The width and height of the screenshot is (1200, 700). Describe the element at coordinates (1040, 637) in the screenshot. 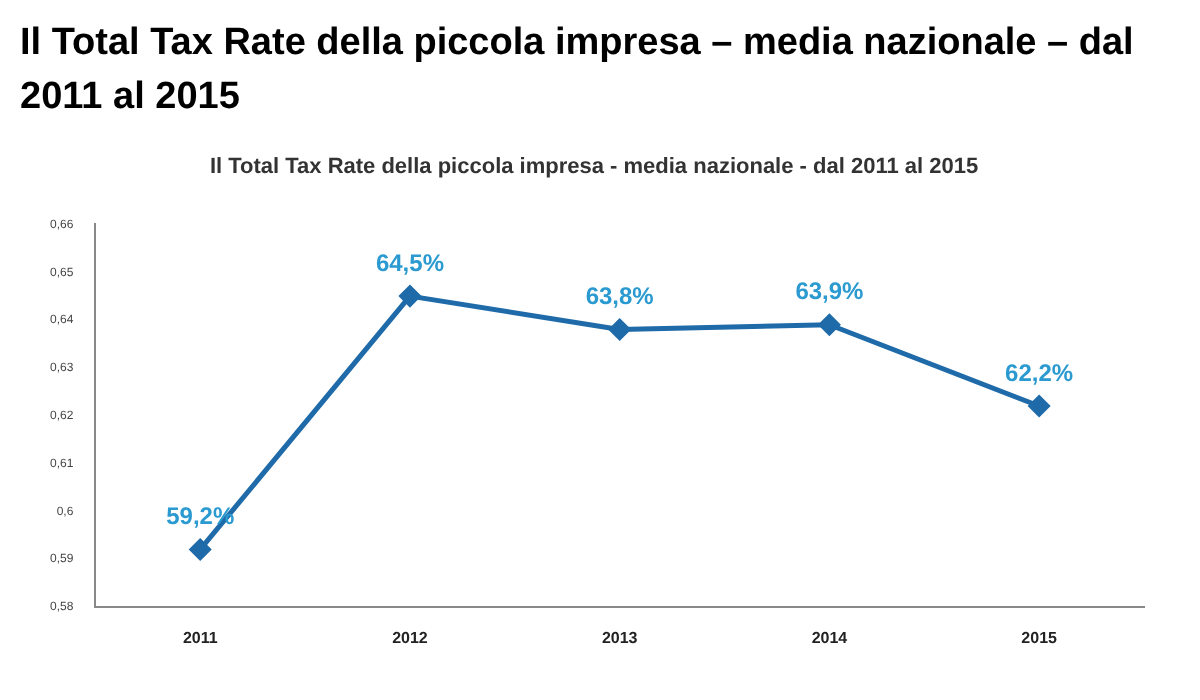

I see `x-tick-label: 2015` at that location.